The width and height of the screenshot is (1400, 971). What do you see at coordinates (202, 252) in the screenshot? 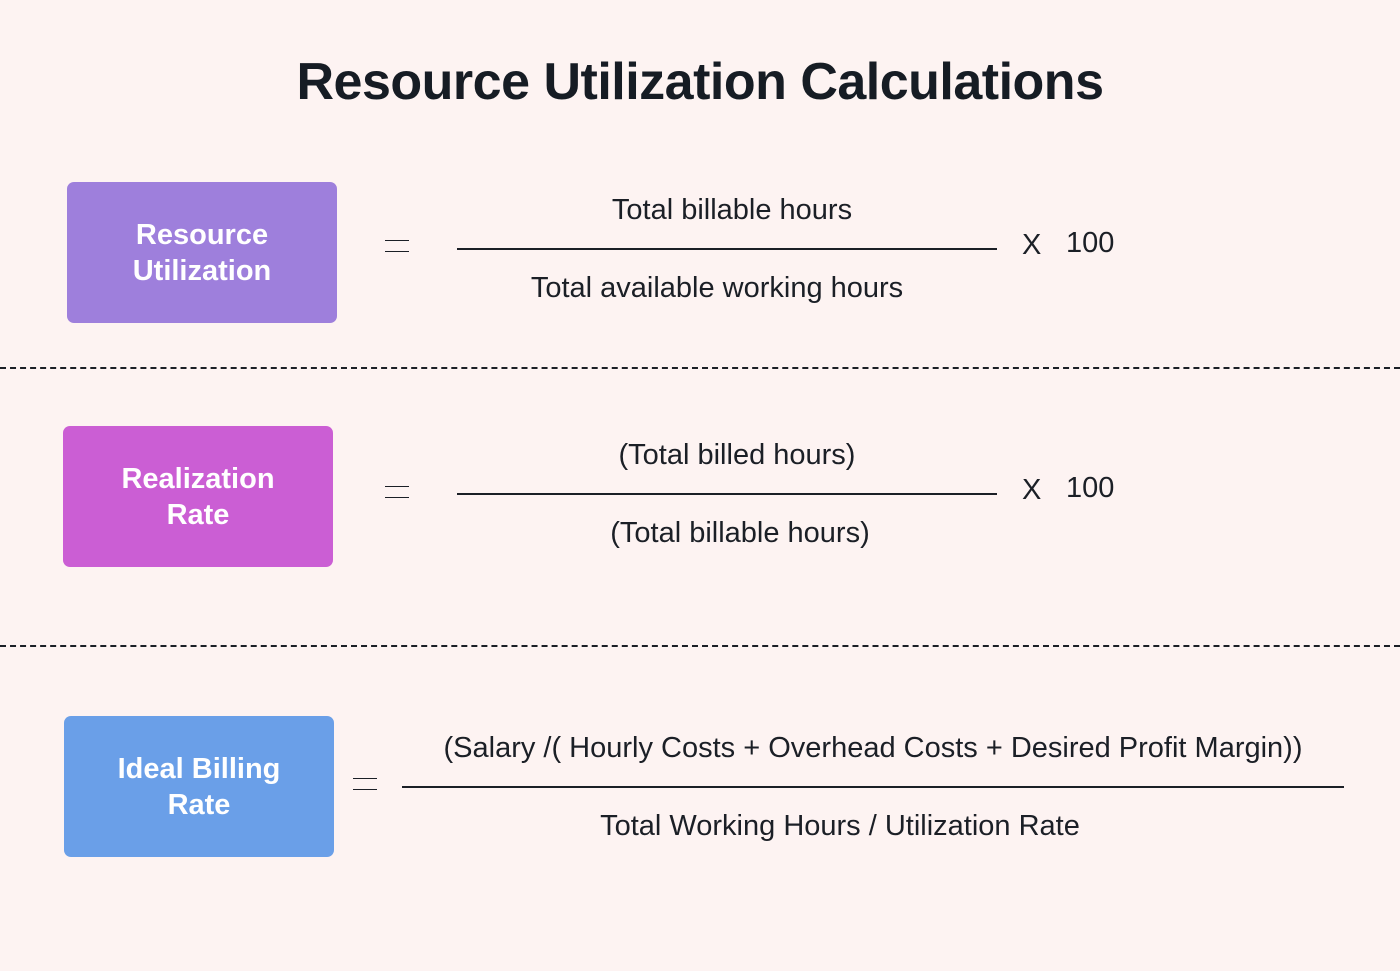
I see `resource-utilization-label-box: Resource Utilization` at bounding box center [202, 252].